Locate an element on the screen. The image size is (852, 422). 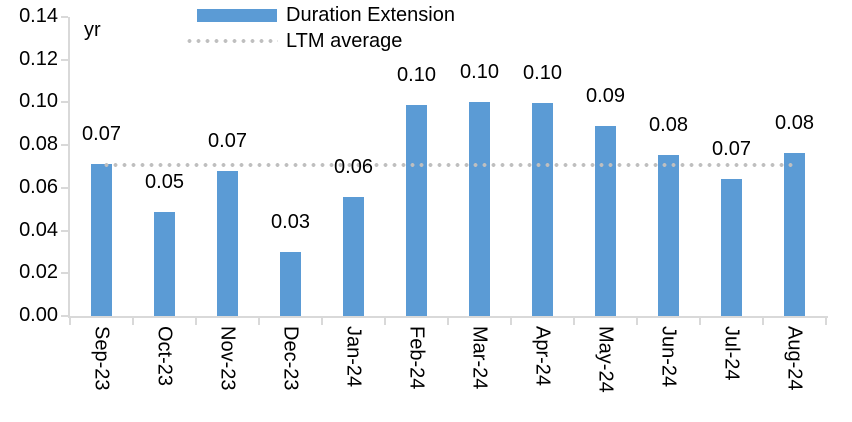
ltm-average-line is located at coordinates (448, 165).